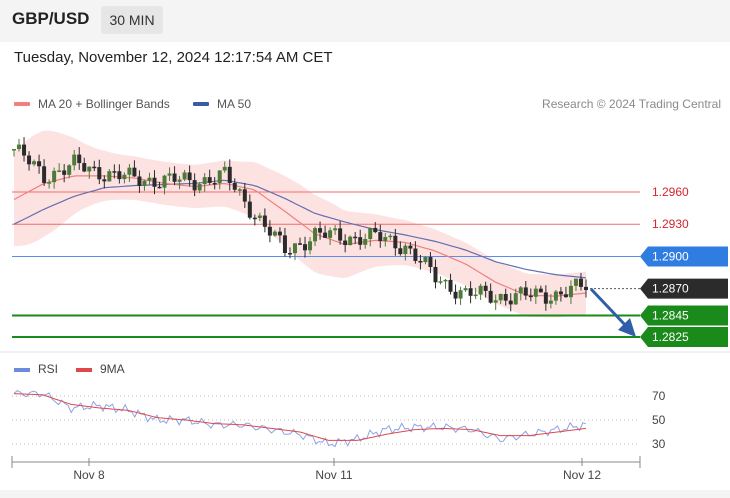 The image size is (730, 498). I want to click on x-tick-label: Nov 12, so click(582, 475).